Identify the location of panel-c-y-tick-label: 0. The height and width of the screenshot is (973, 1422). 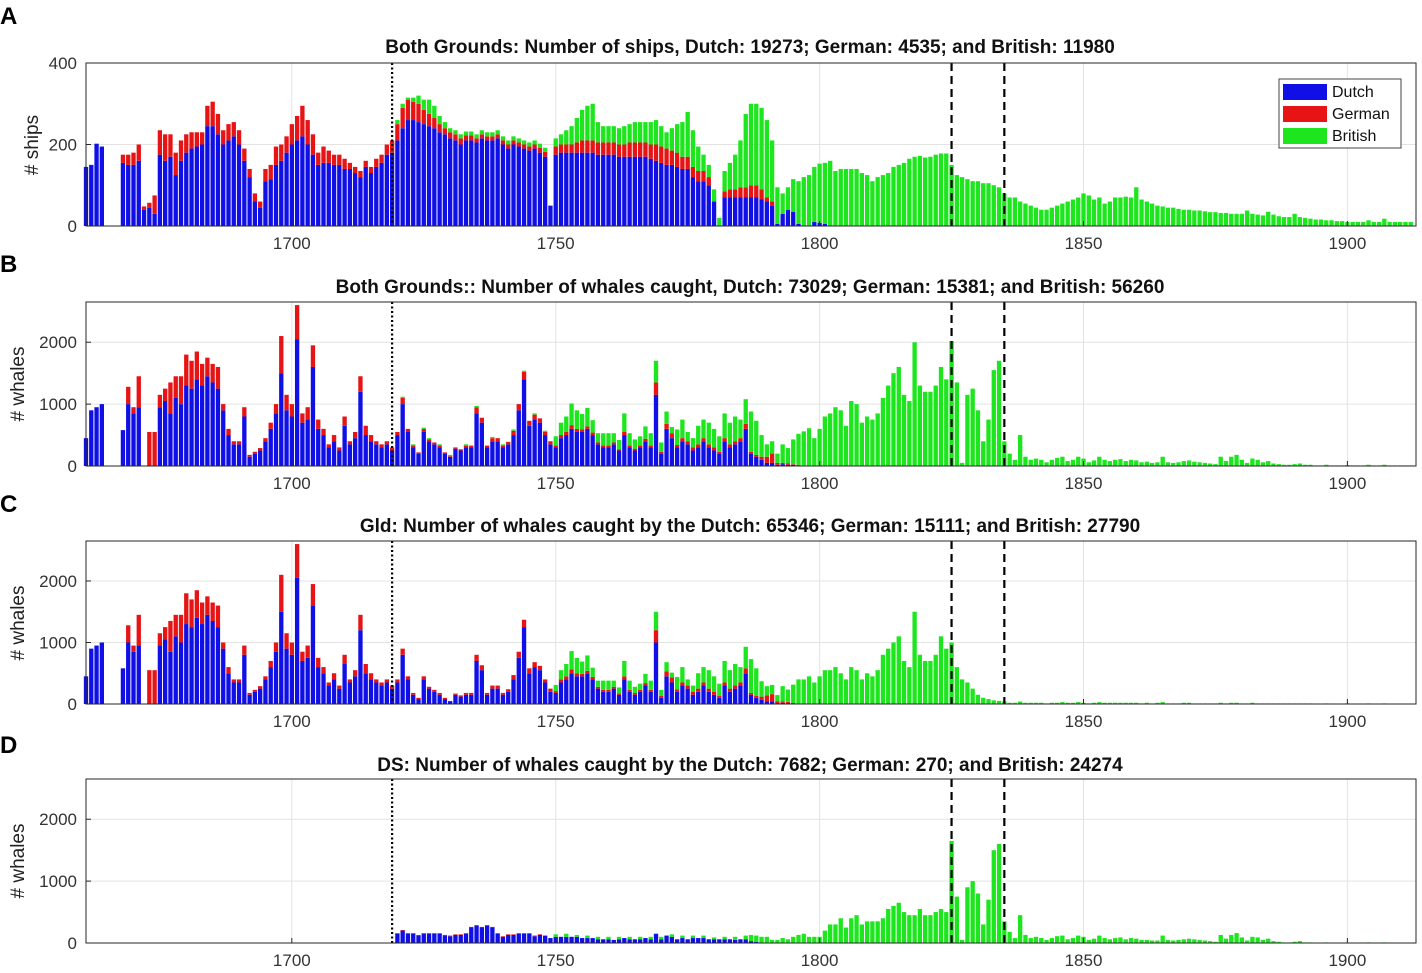
(72, 704).